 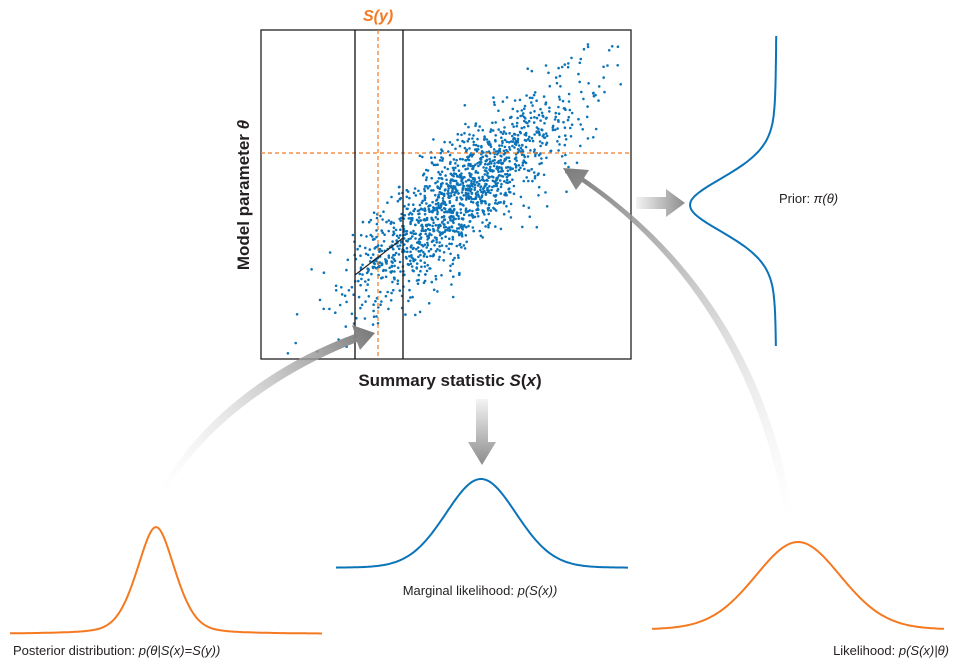 What do you see at coordinates (678, 345) in the screenshot?
I see `arrow-from-likelihood-icon` at bounding box center [678, 345].